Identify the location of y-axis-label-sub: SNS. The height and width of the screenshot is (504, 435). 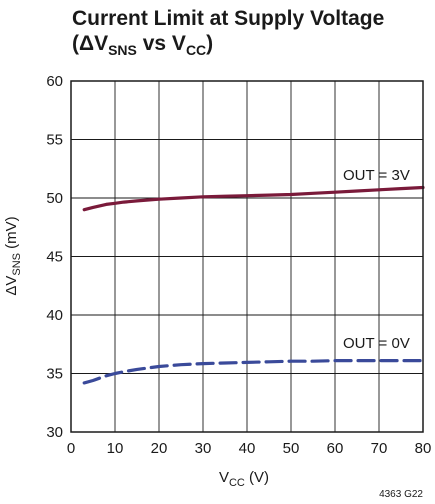
(17, 264).